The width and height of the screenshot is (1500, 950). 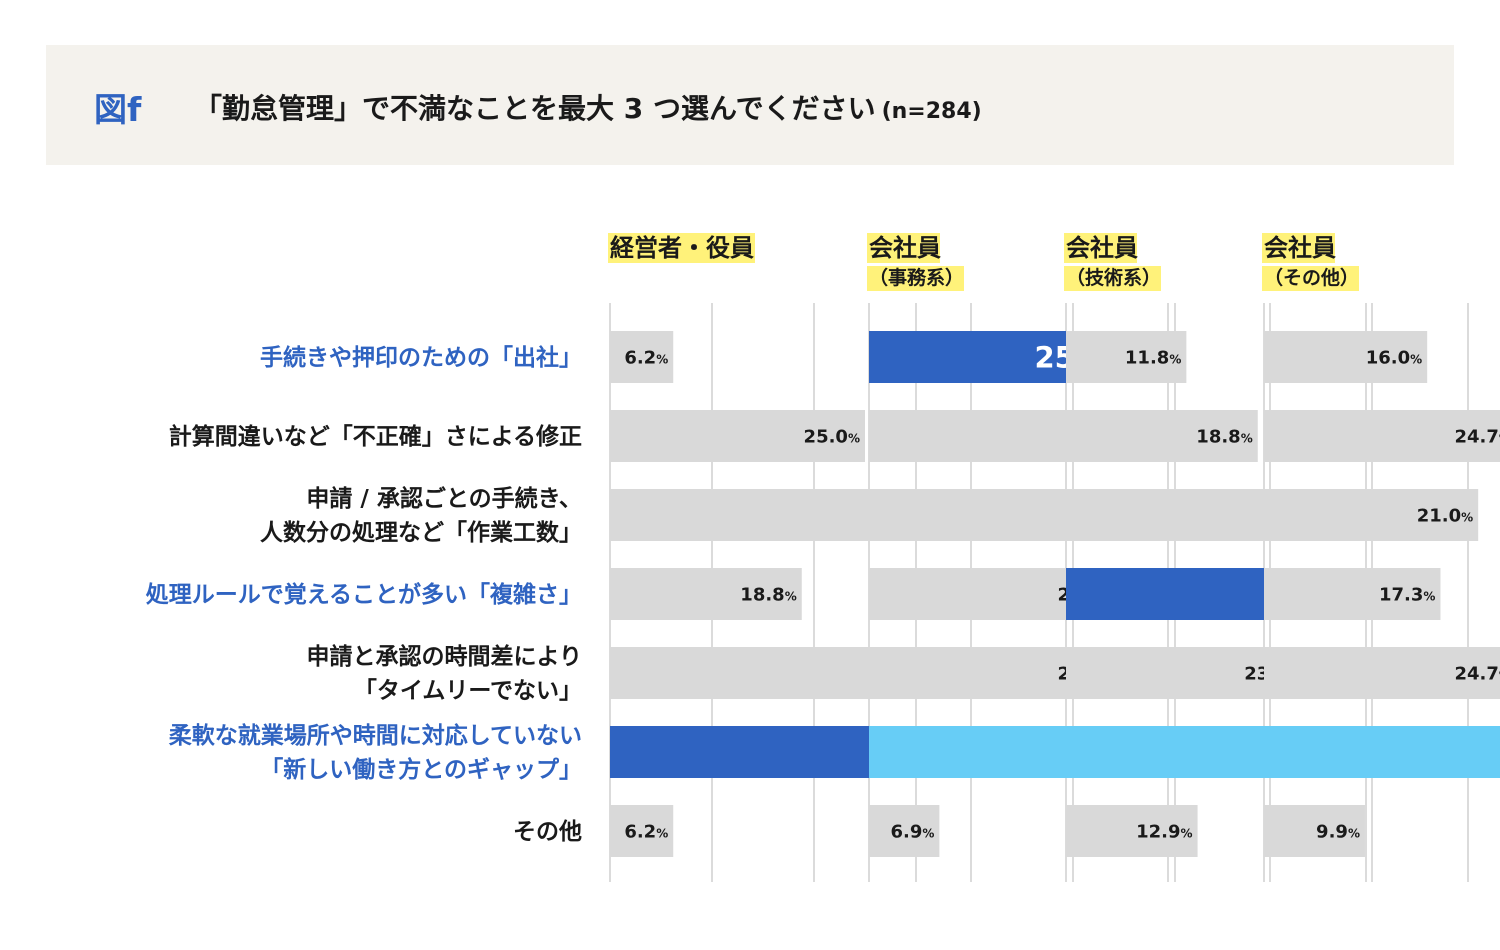 I want to click on chart-title: 「勤怠管理」で不満なことを最大 3 つ選んでください (n=284), so click(x=588, y=107).